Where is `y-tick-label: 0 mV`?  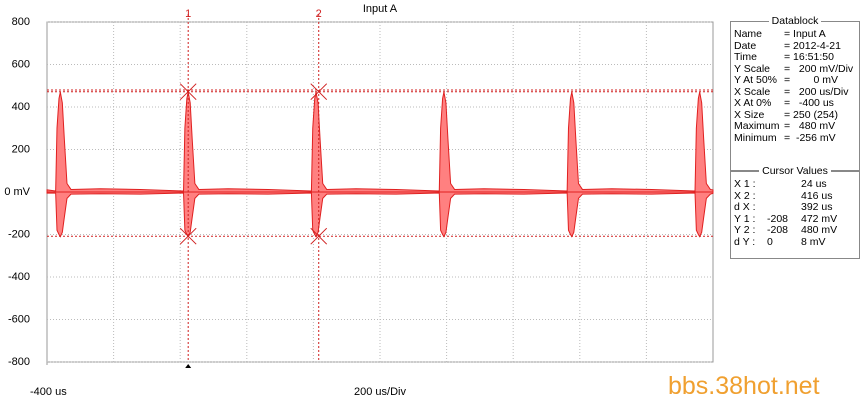
y-tick-label: 0 mV is located at coordinates (17, 192).